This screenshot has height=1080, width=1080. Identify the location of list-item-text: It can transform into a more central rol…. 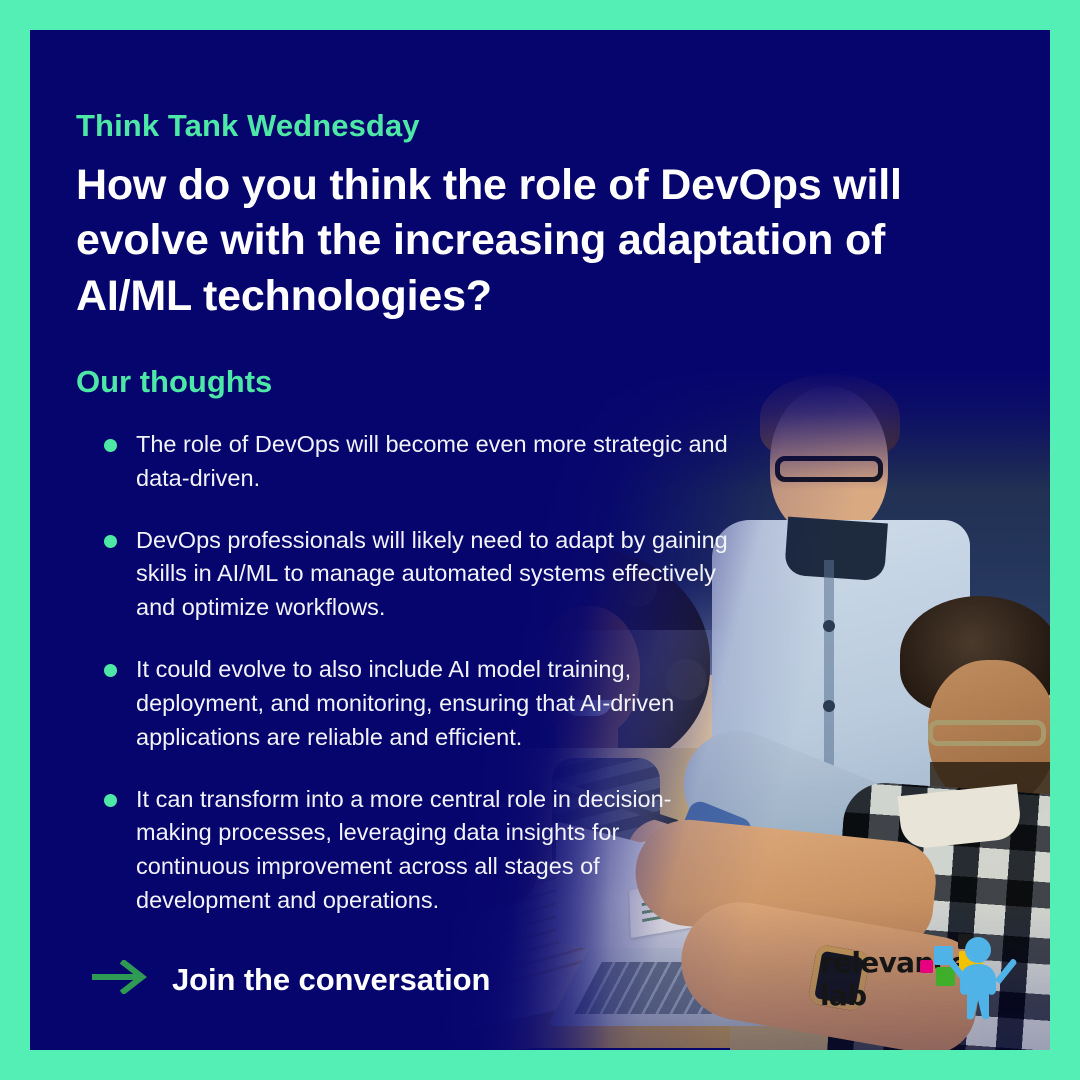
(404, 849).